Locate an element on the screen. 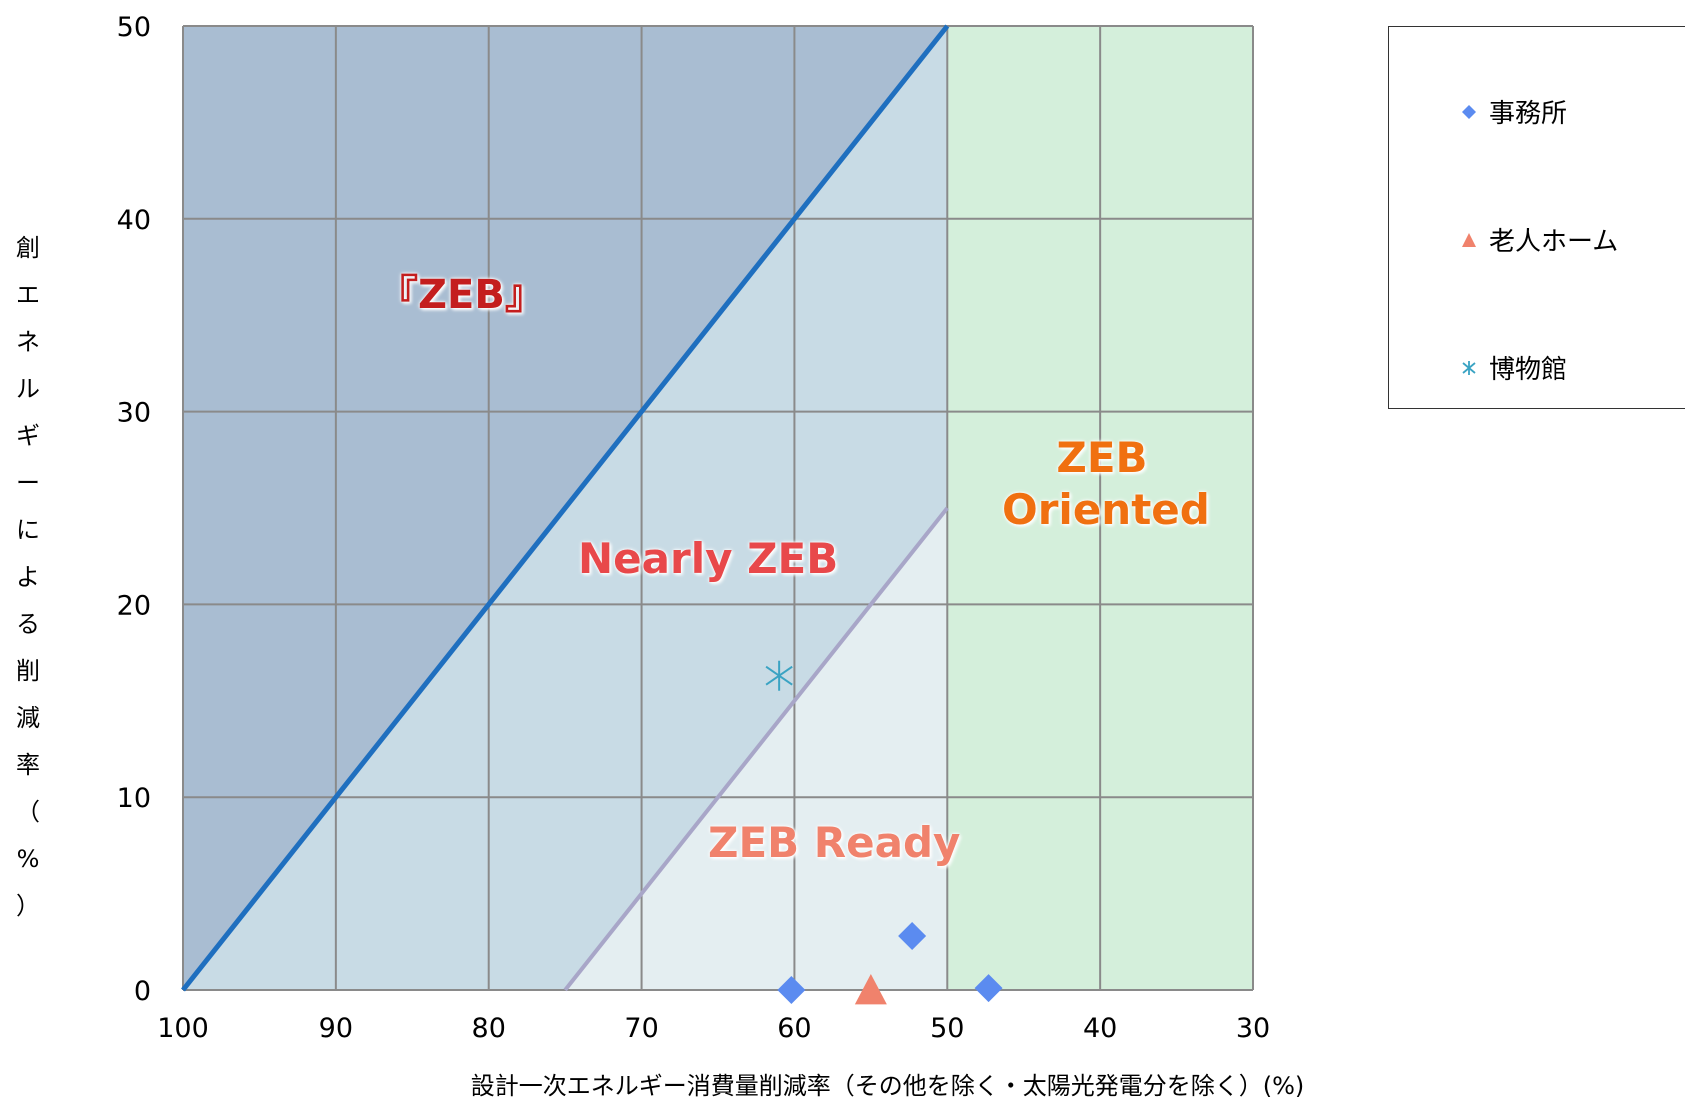 Image resolution: width=1685 pixels, height=1101 pixels. x-tick-label: 30 is located at coordinates (1253, 1028).